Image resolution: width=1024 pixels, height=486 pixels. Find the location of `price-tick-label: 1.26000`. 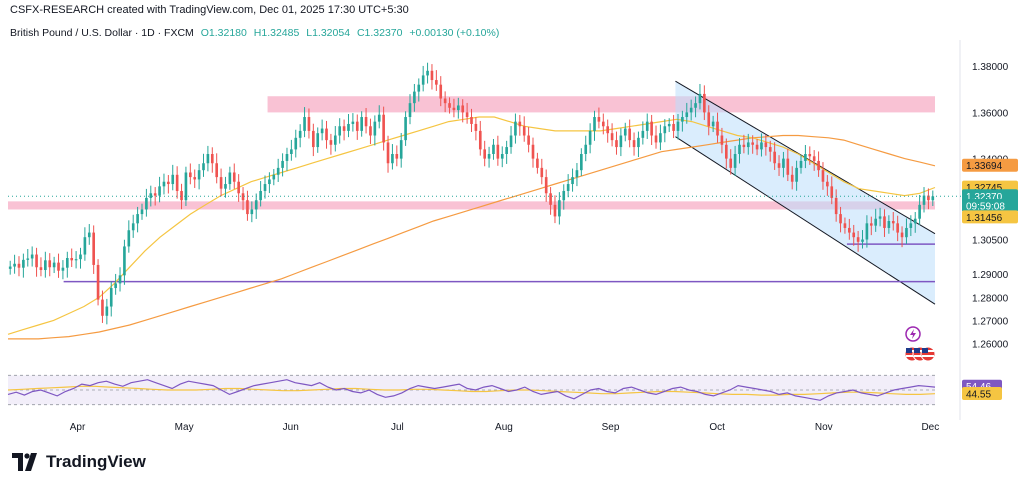

price-tick-label: 1.26000 is located at coordinates (990, 345).